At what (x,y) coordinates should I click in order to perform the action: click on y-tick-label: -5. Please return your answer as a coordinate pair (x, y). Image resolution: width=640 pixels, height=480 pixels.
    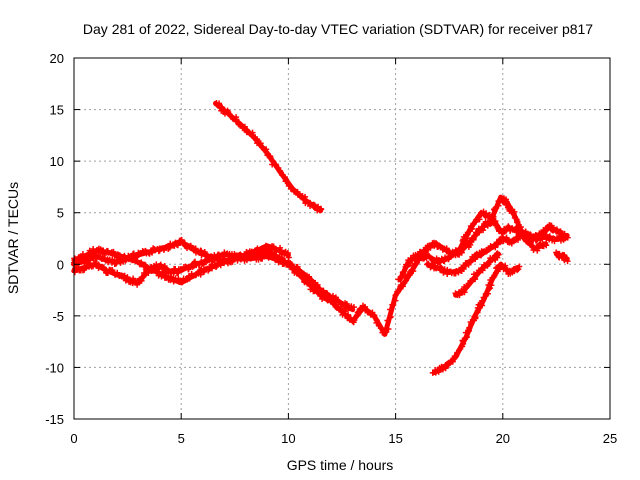
    Looking at the image, I should click on (58, 316).